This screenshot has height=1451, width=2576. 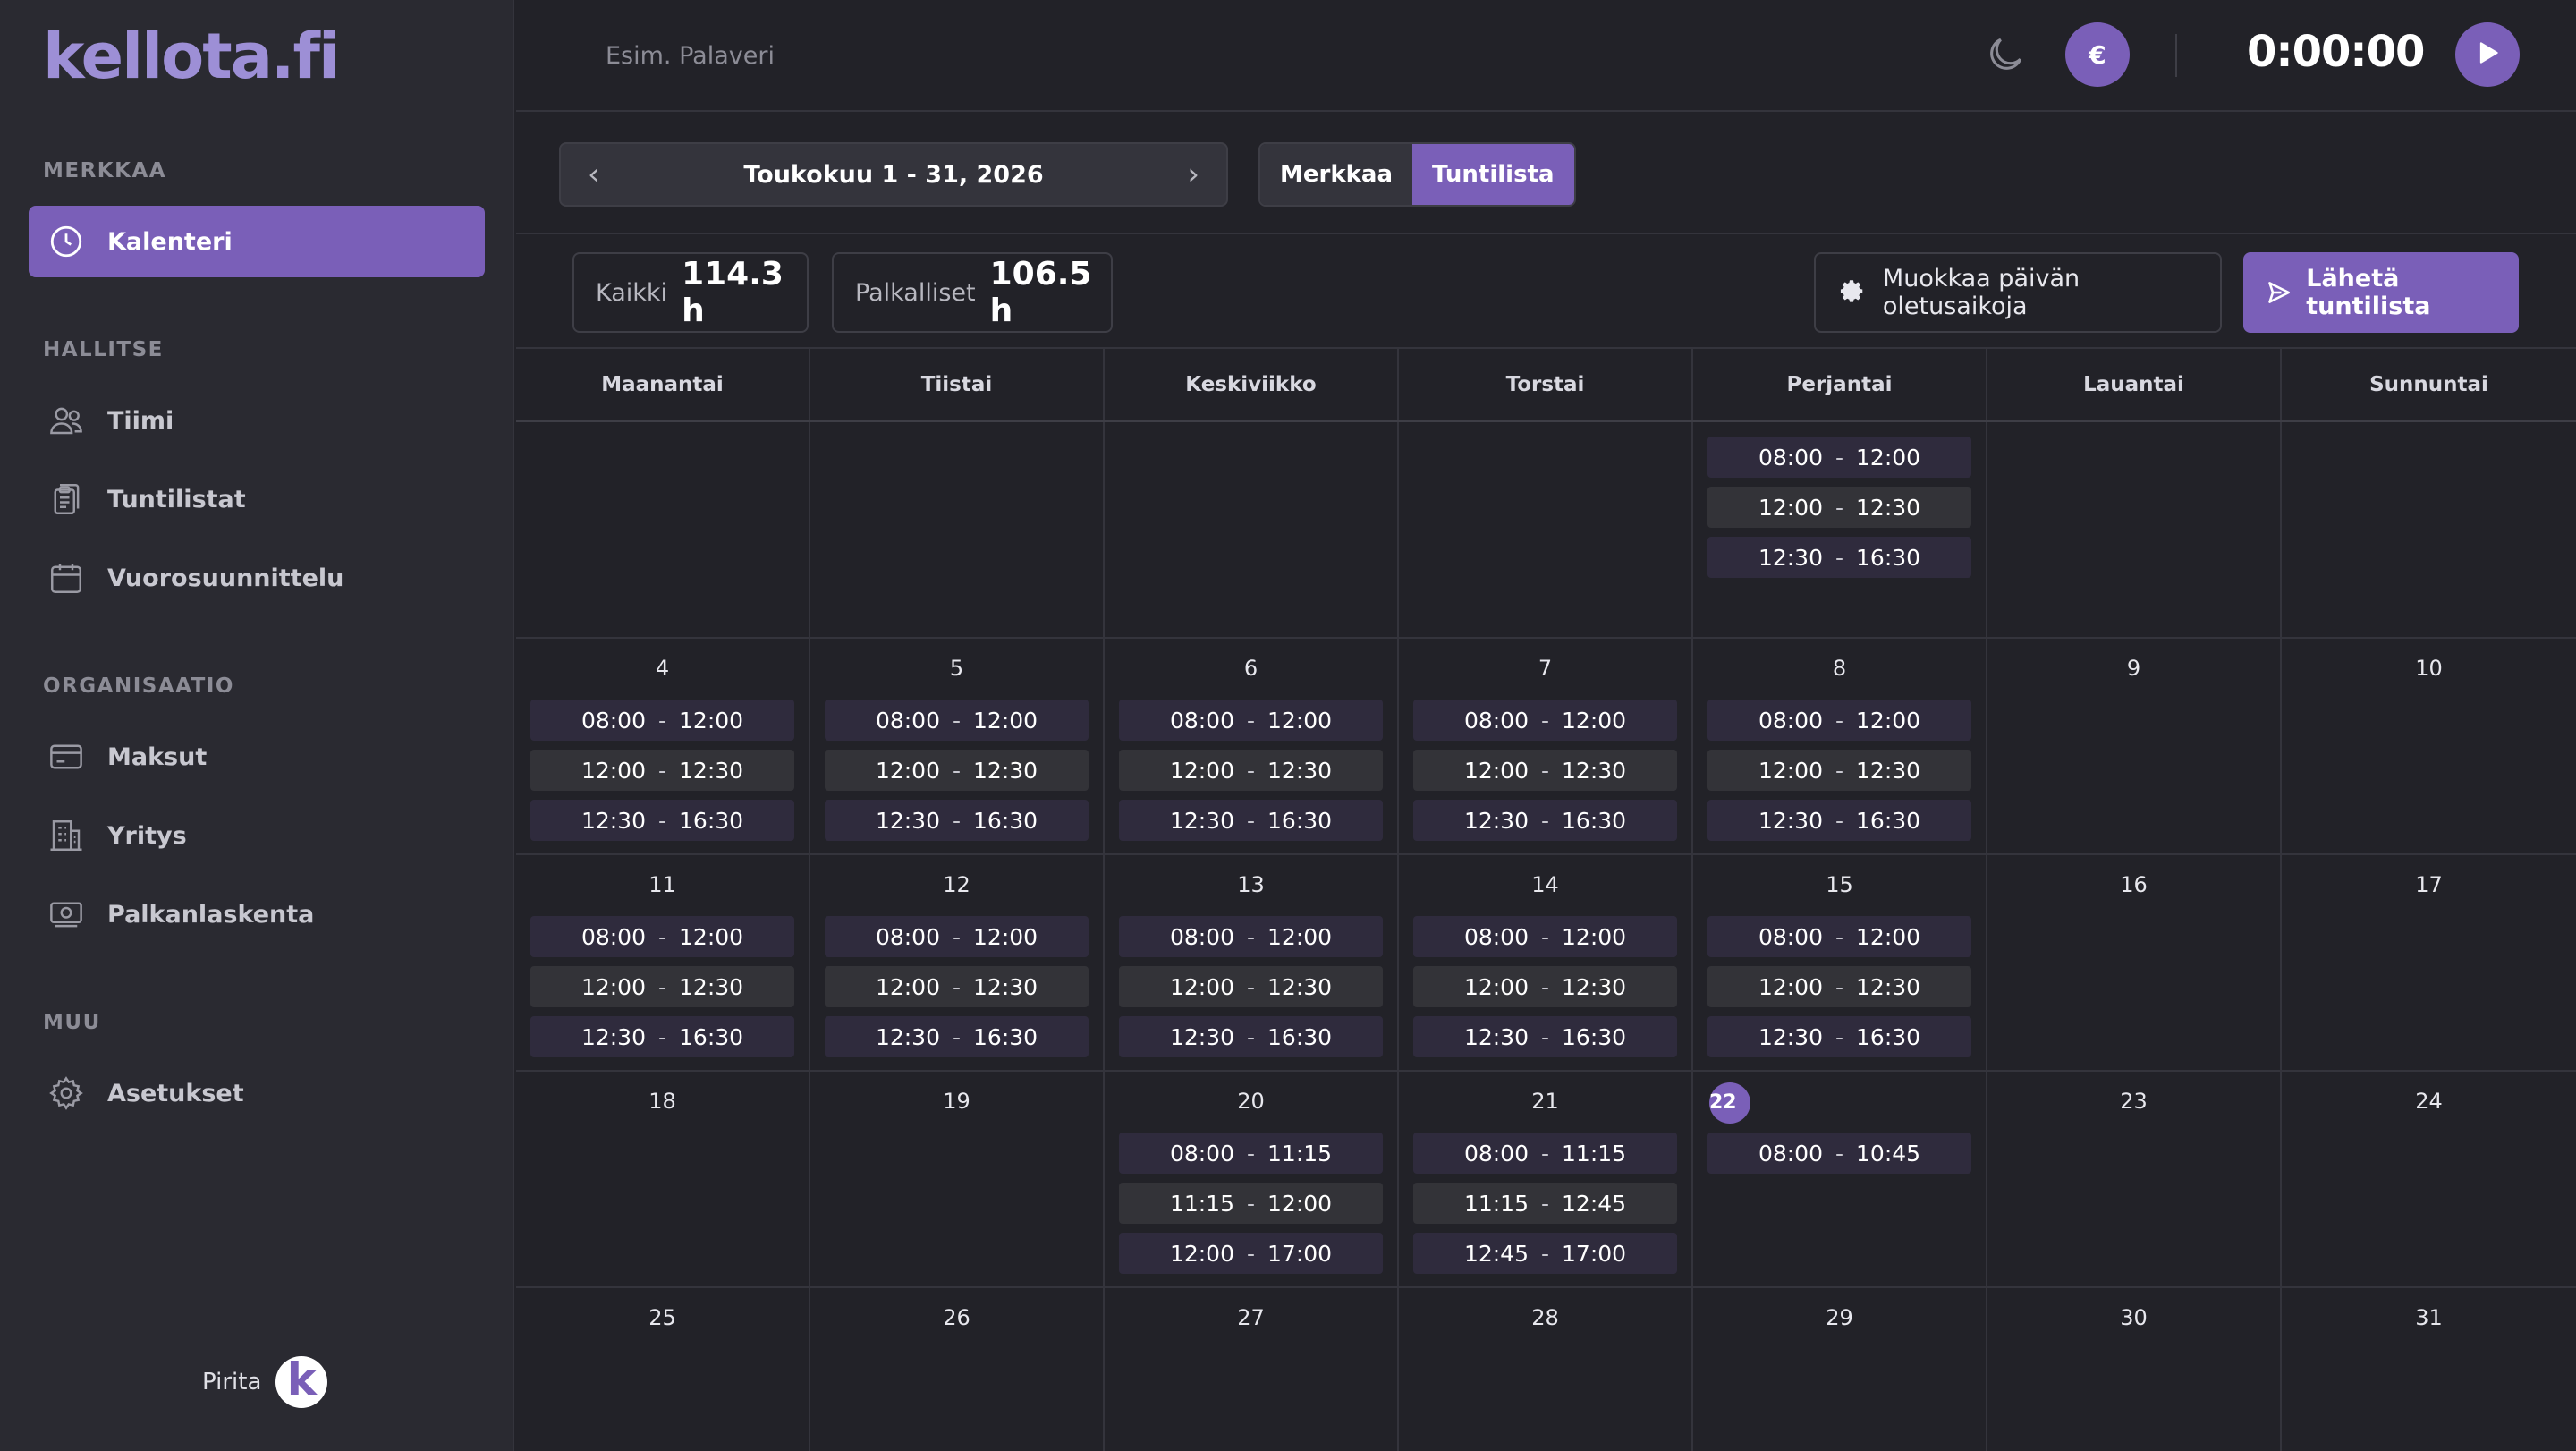 I want to click on calendar-day-cell: 9, so click(x=2134, y=746).